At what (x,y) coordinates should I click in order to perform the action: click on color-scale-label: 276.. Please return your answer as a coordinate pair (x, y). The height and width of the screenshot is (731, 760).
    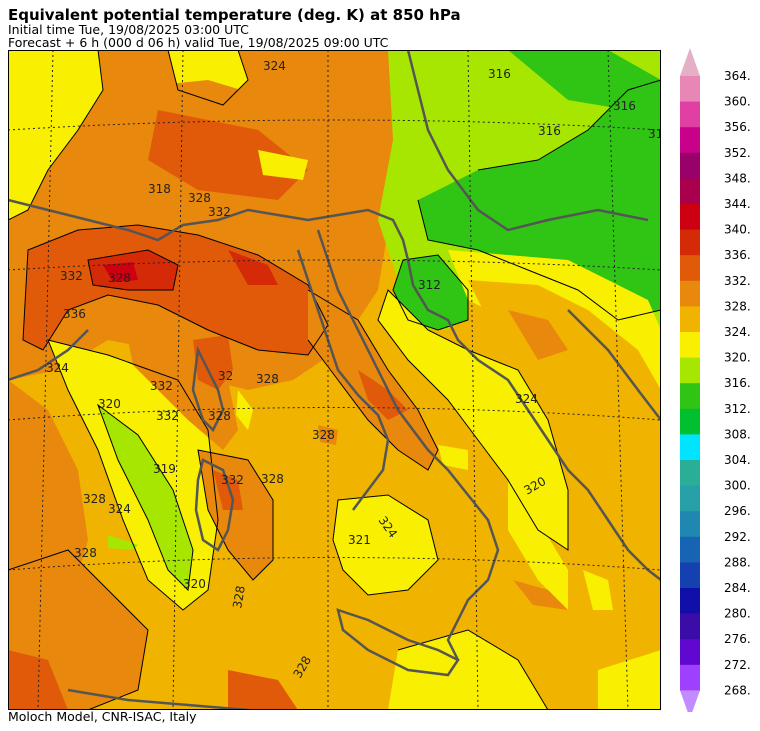
    Looking at the image, I should click on (737, 639).